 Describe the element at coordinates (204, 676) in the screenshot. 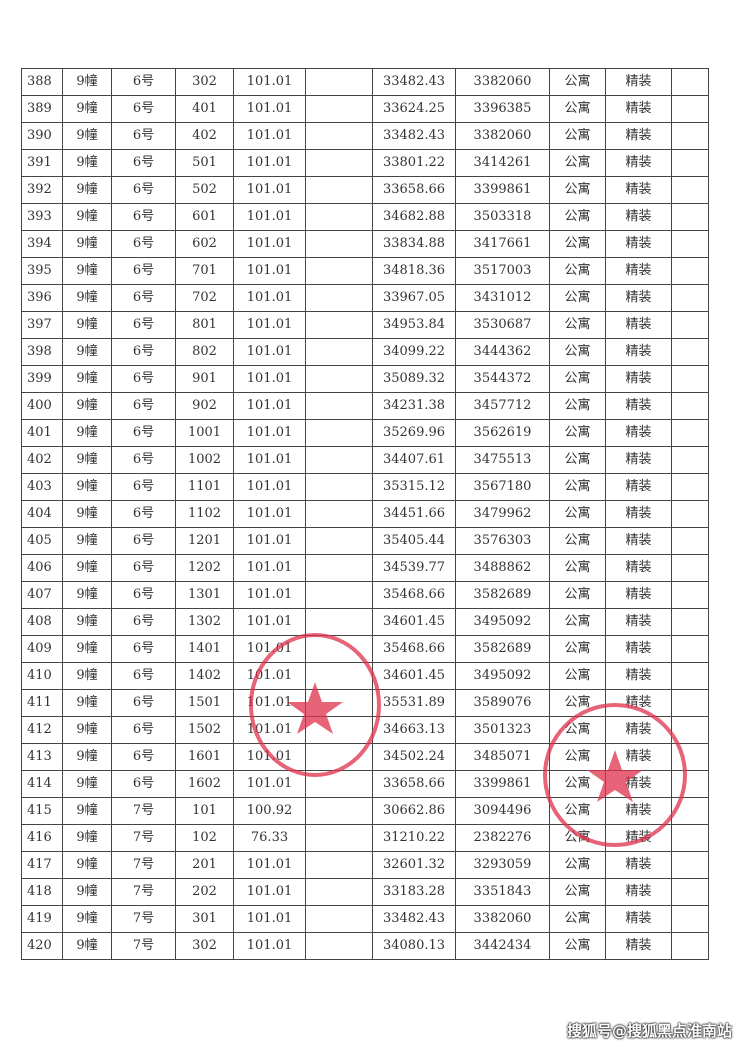

I see `cell-room: 1402` at that location.